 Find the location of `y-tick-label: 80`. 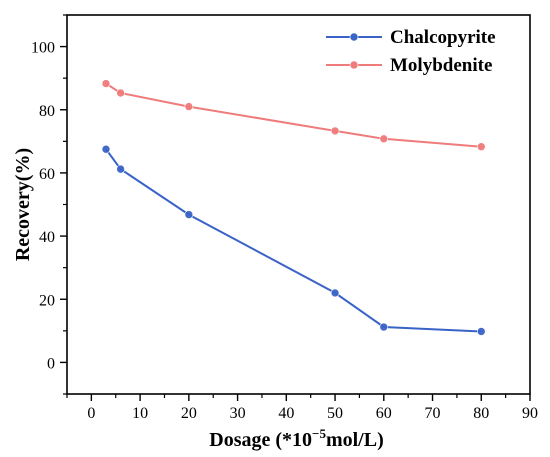

y-tick-label: 80 is located at coordinates (47, 111).